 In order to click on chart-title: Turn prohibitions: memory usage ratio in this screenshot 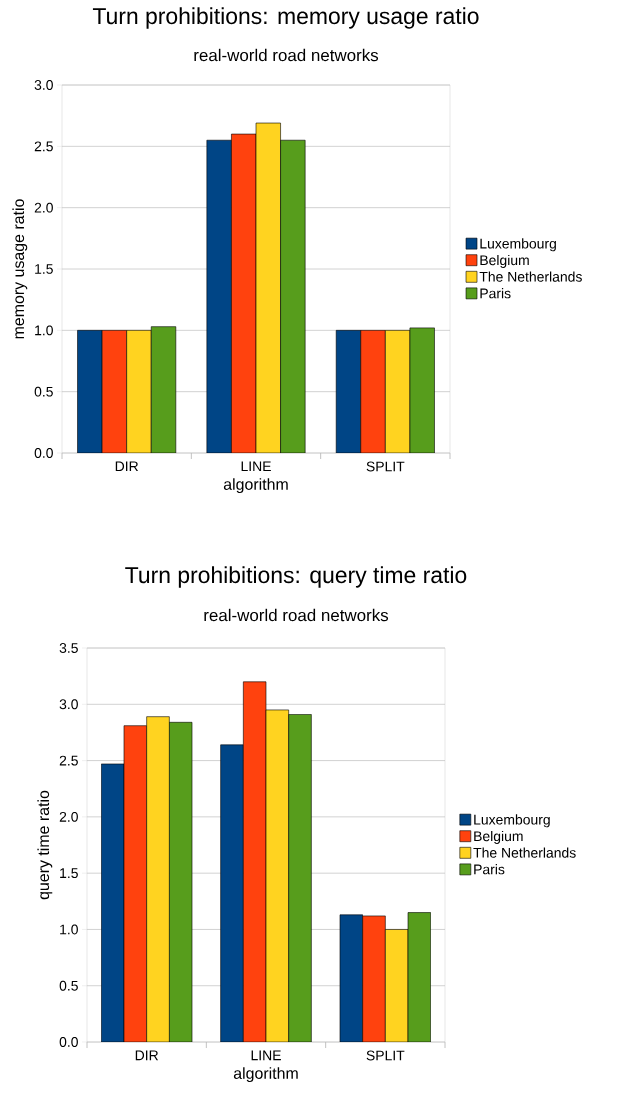, I will do `click(285, 18)`.